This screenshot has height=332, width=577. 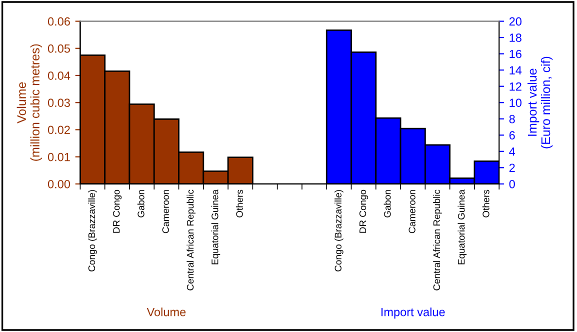 What do you see at coordinates (516, 86) in the screenshot?
I see `y2-tick-label: 12` at bounding box center [516, 86].